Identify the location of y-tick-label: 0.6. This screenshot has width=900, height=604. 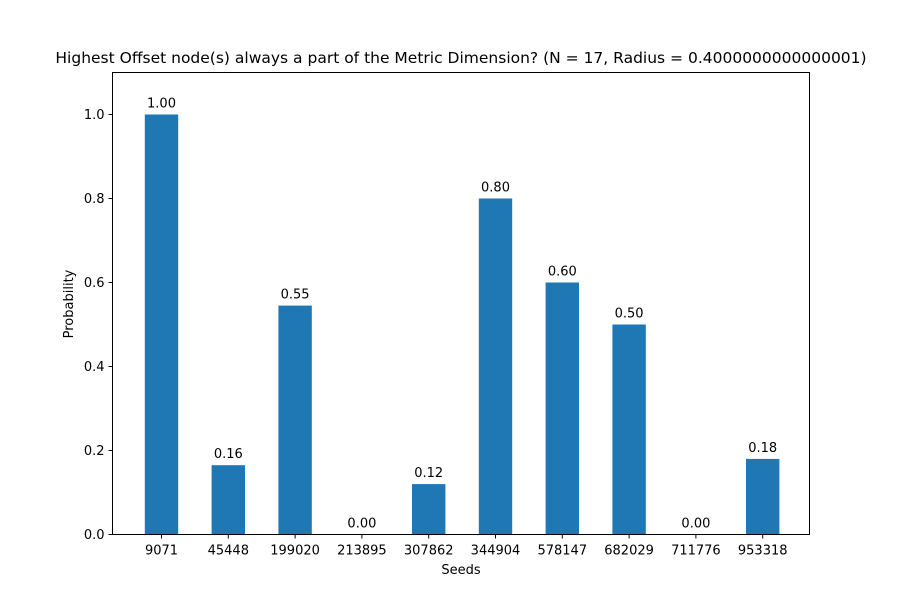
(94, 283).